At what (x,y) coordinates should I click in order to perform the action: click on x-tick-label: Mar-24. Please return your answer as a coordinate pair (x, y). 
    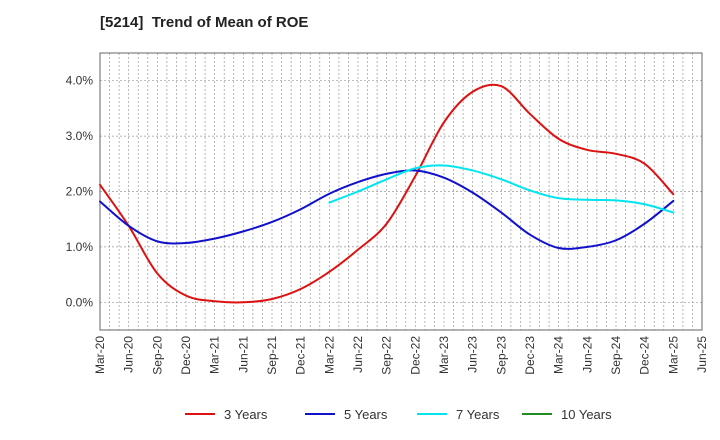
    Looking at the image, I should click on (559, 355).